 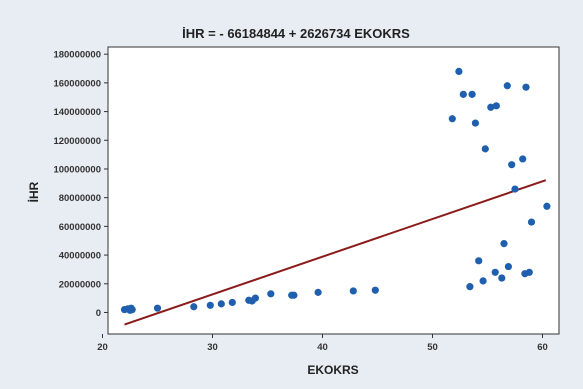 What do you see at coordinates (77, 55) in the screenshot?
I see `y-tick-label: 180000000` at bounding box center [77, 55].